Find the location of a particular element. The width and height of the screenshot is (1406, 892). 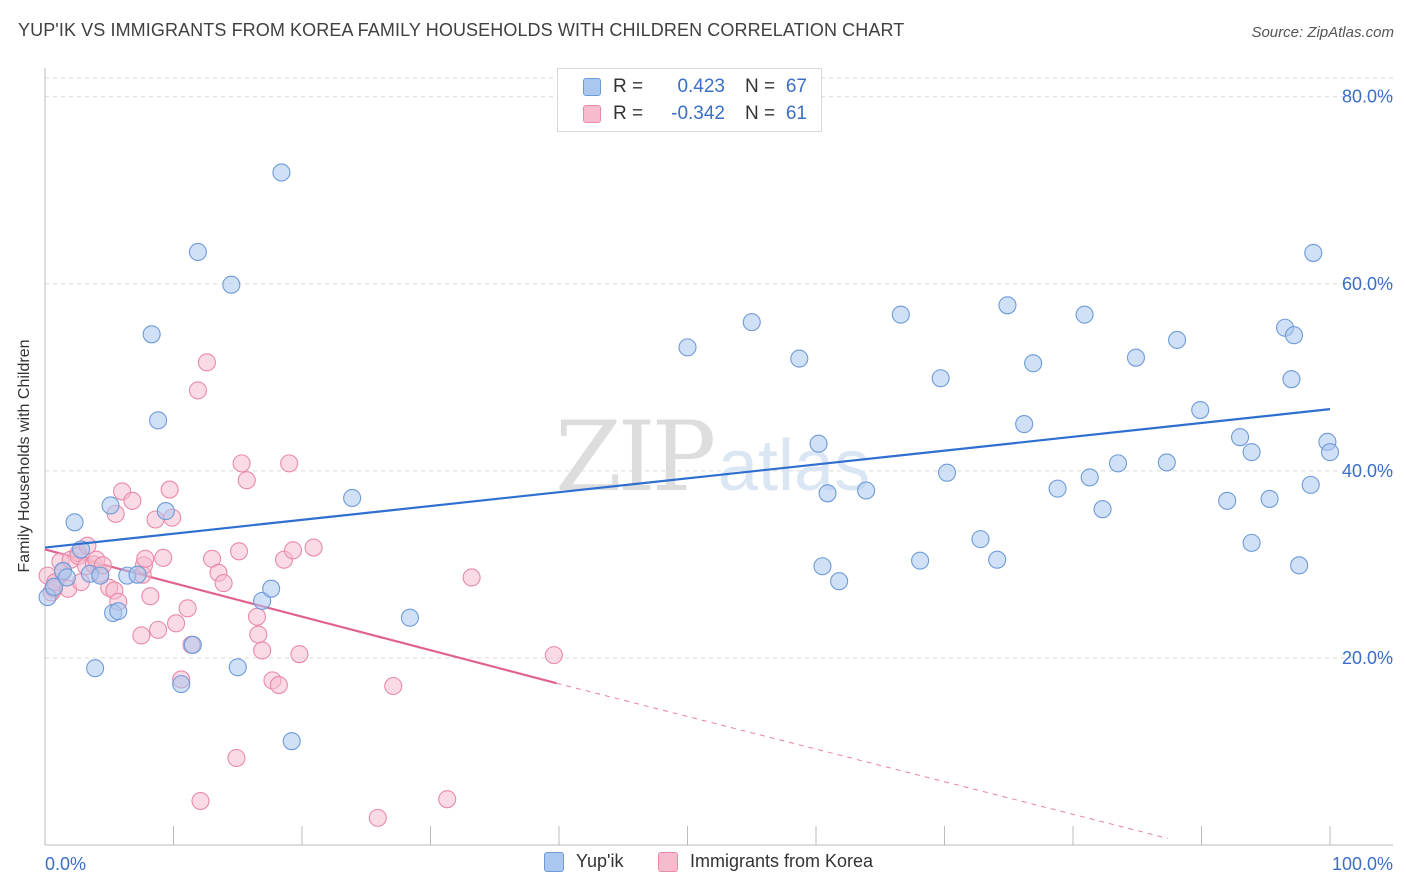

legend-item-korea: Immigrants from Korea is located at coordinates (765, 861).